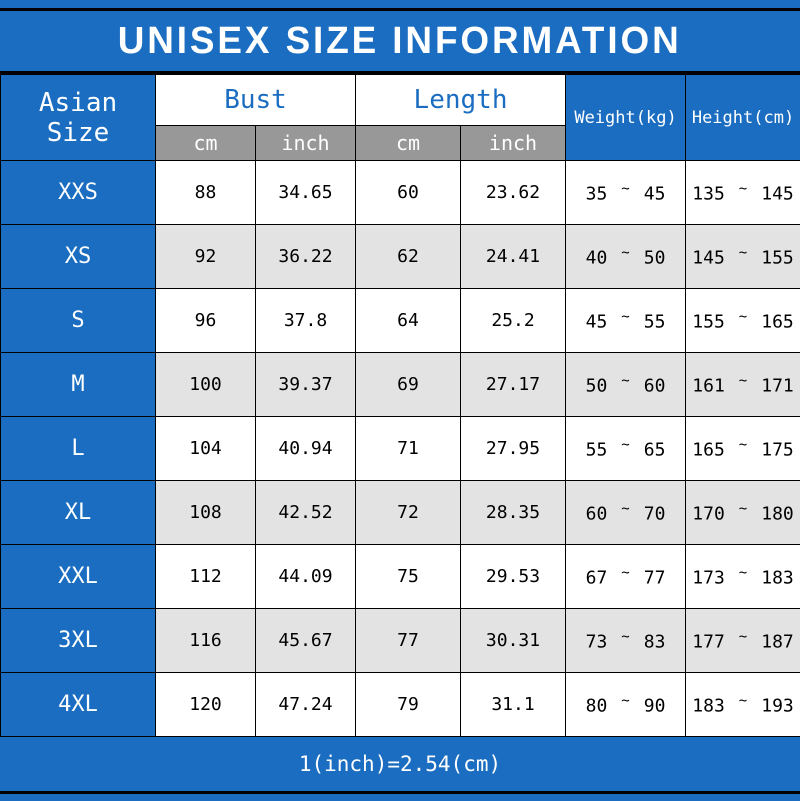 The height and width of the screenshot is (801, 800). I want to click on size-label: XS, so click(78, 257).